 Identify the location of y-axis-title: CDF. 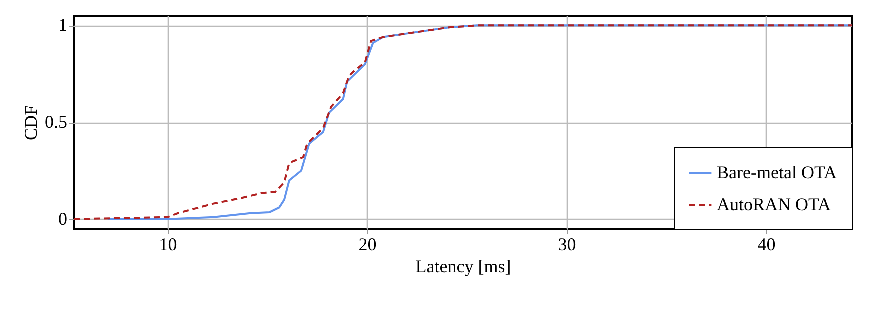
(31, 123).